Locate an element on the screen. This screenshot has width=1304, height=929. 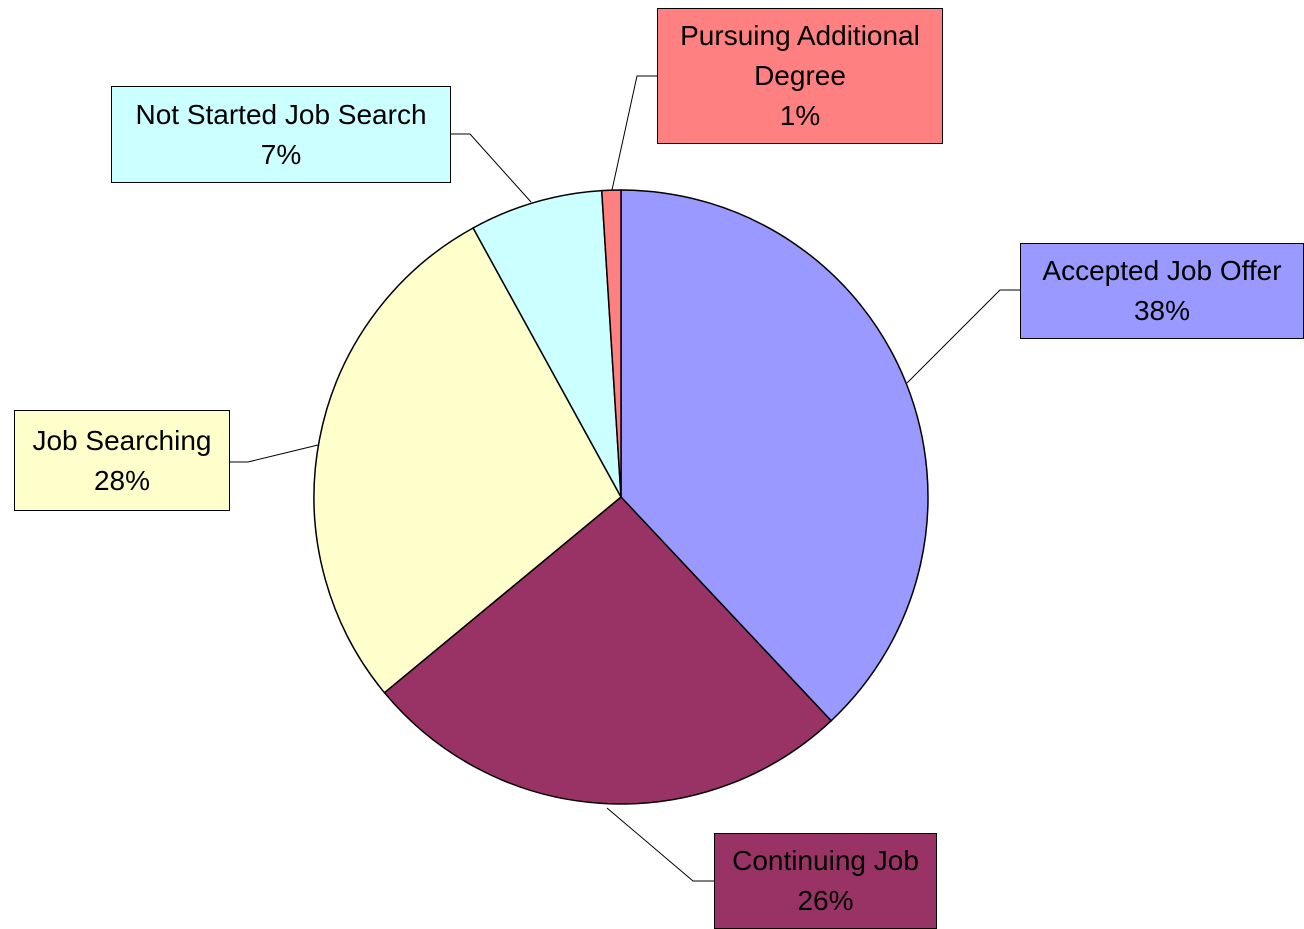
slice-value-label: 7% is located at coordinates (281, 154).